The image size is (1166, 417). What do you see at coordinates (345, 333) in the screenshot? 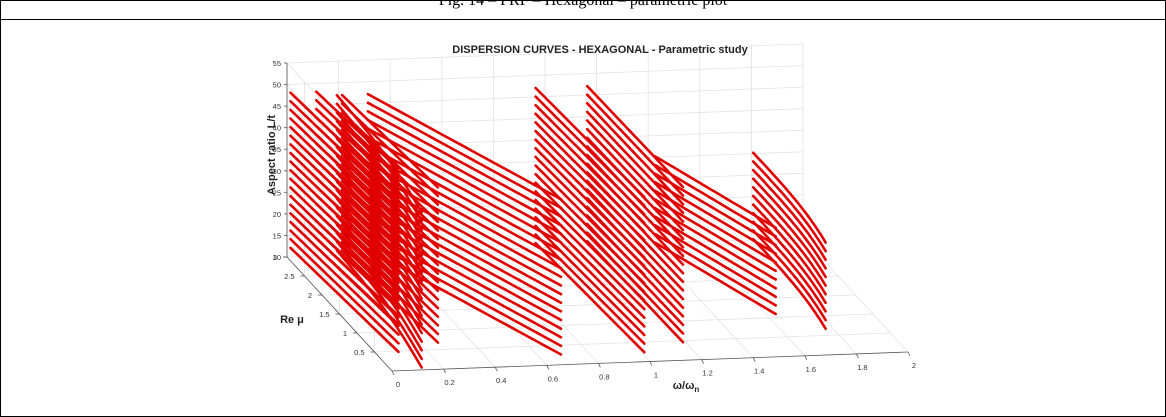
I see `y-tick-label: 1` at bounding box center [345, 333].